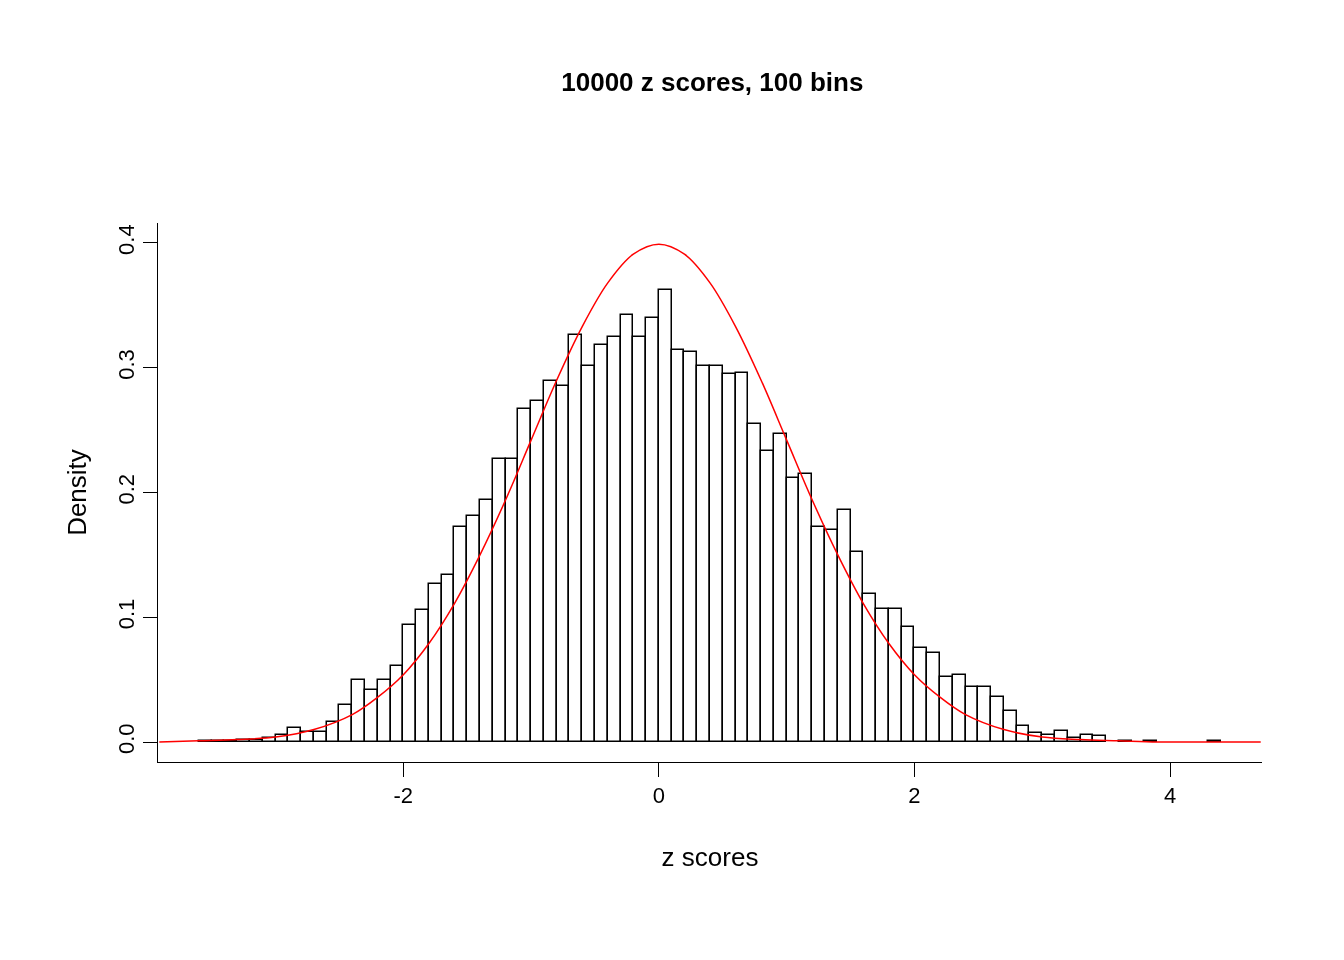 This screenshot has width=1344, height=960. What do you see at coordinates (127, 489) in the screenshot?
I see `y-tick-label: 0.2` at bounding box center [127, 489].